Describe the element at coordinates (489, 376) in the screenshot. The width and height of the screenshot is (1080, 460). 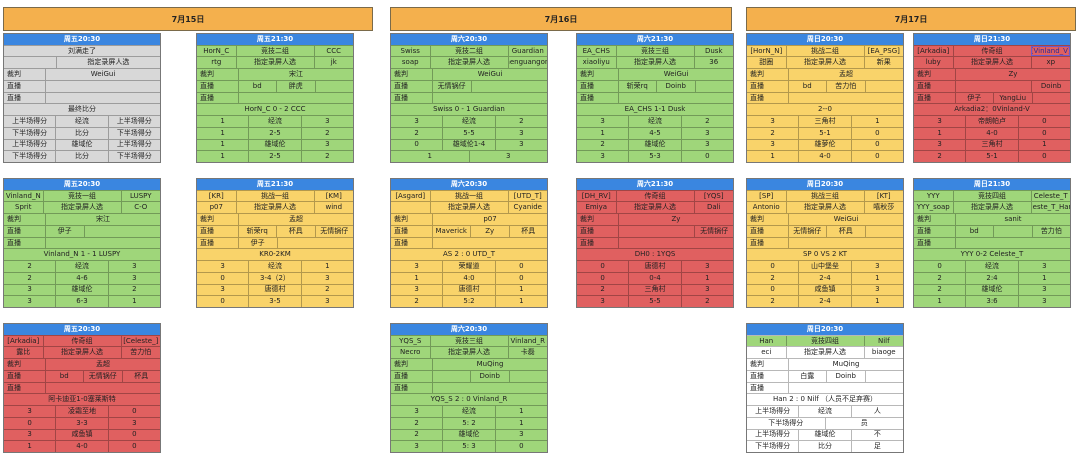
I see `table-cell: Doinb` at that location.